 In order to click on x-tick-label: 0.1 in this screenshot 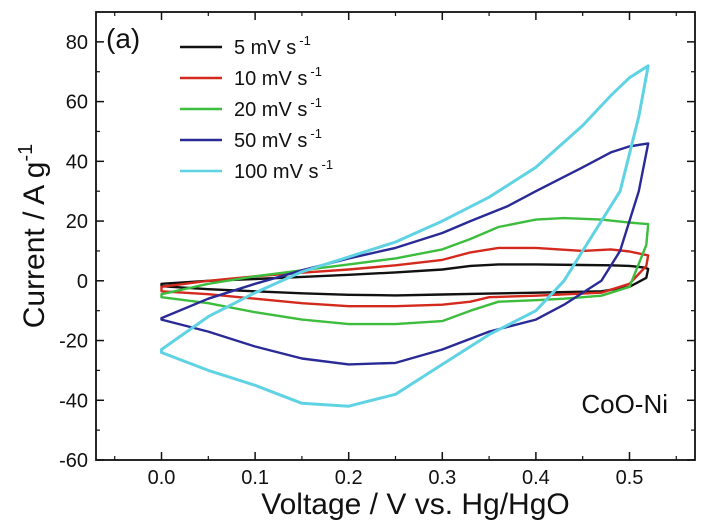, I will do `click(255, 478)`.